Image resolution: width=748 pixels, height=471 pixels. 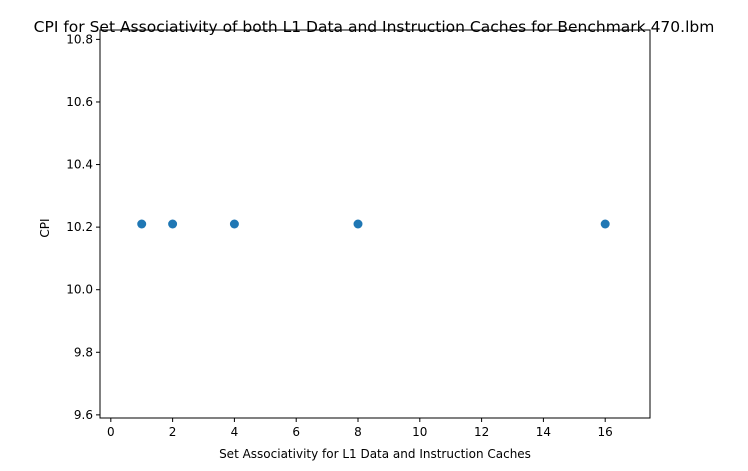 I want to click on y-axis-ticks: 9.6 9.8 10.0 10.2 10.4 10.6 10.8, so click(x=83, y=227).